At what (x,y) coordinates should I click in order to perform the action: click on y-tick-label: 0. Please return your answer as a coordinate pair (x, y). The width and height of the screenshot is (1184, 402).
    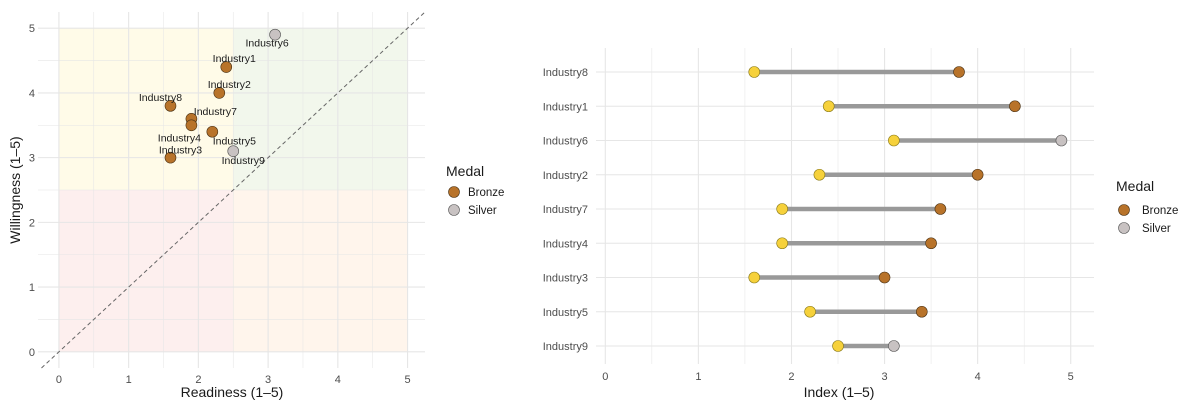
    Looking at the image, I should click on (32, 353).